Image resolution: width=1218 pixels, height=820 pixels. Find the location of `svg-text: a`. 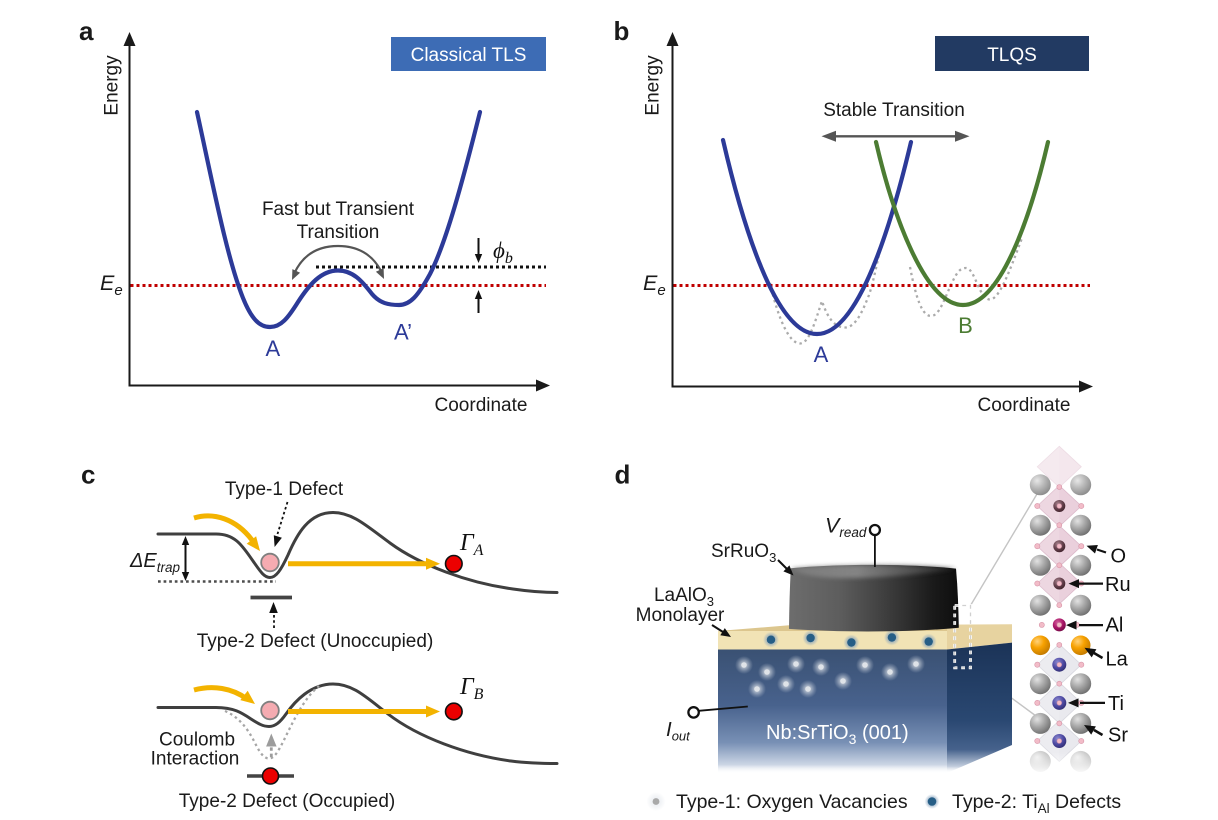

svg-text: a is located at coordinates (86, 31).